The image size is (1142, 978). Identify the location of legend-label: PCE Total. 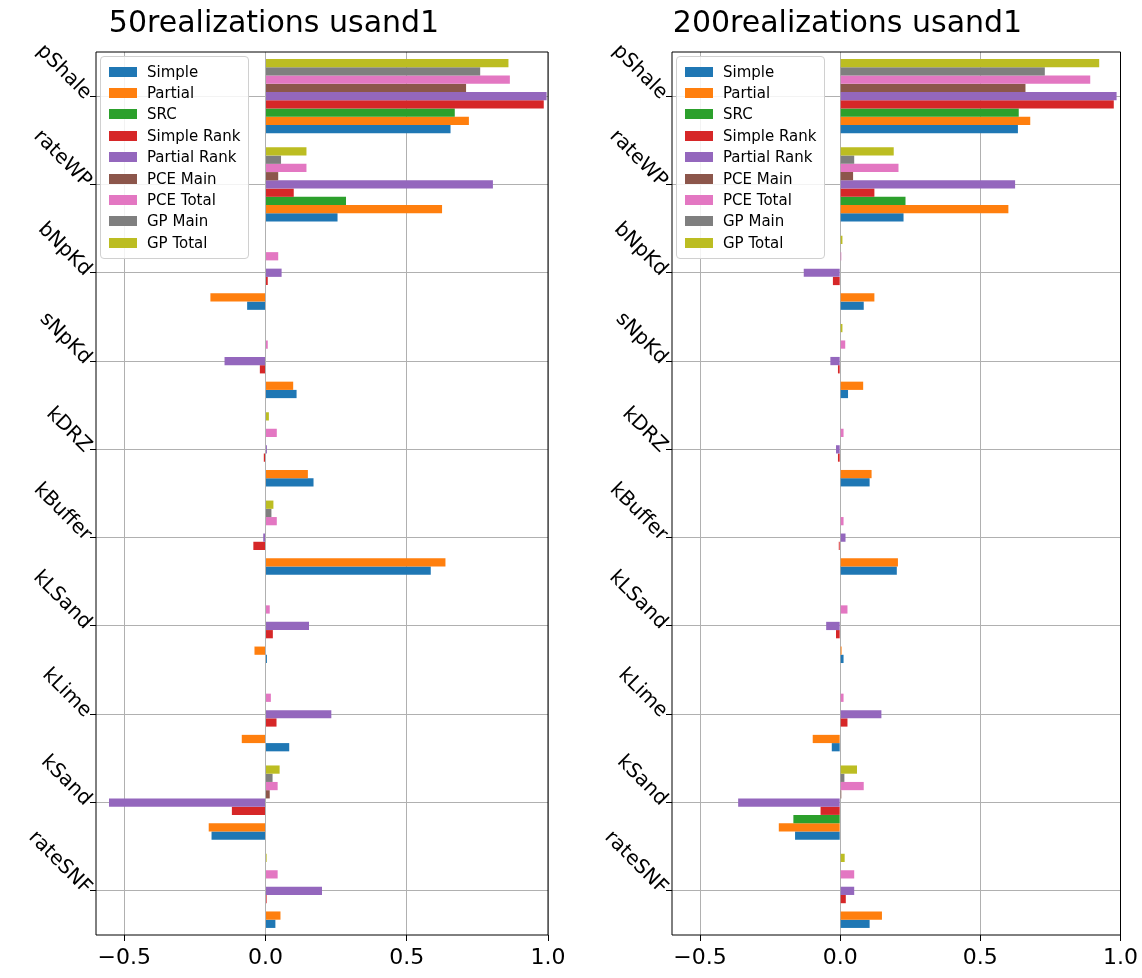
(181, 200).